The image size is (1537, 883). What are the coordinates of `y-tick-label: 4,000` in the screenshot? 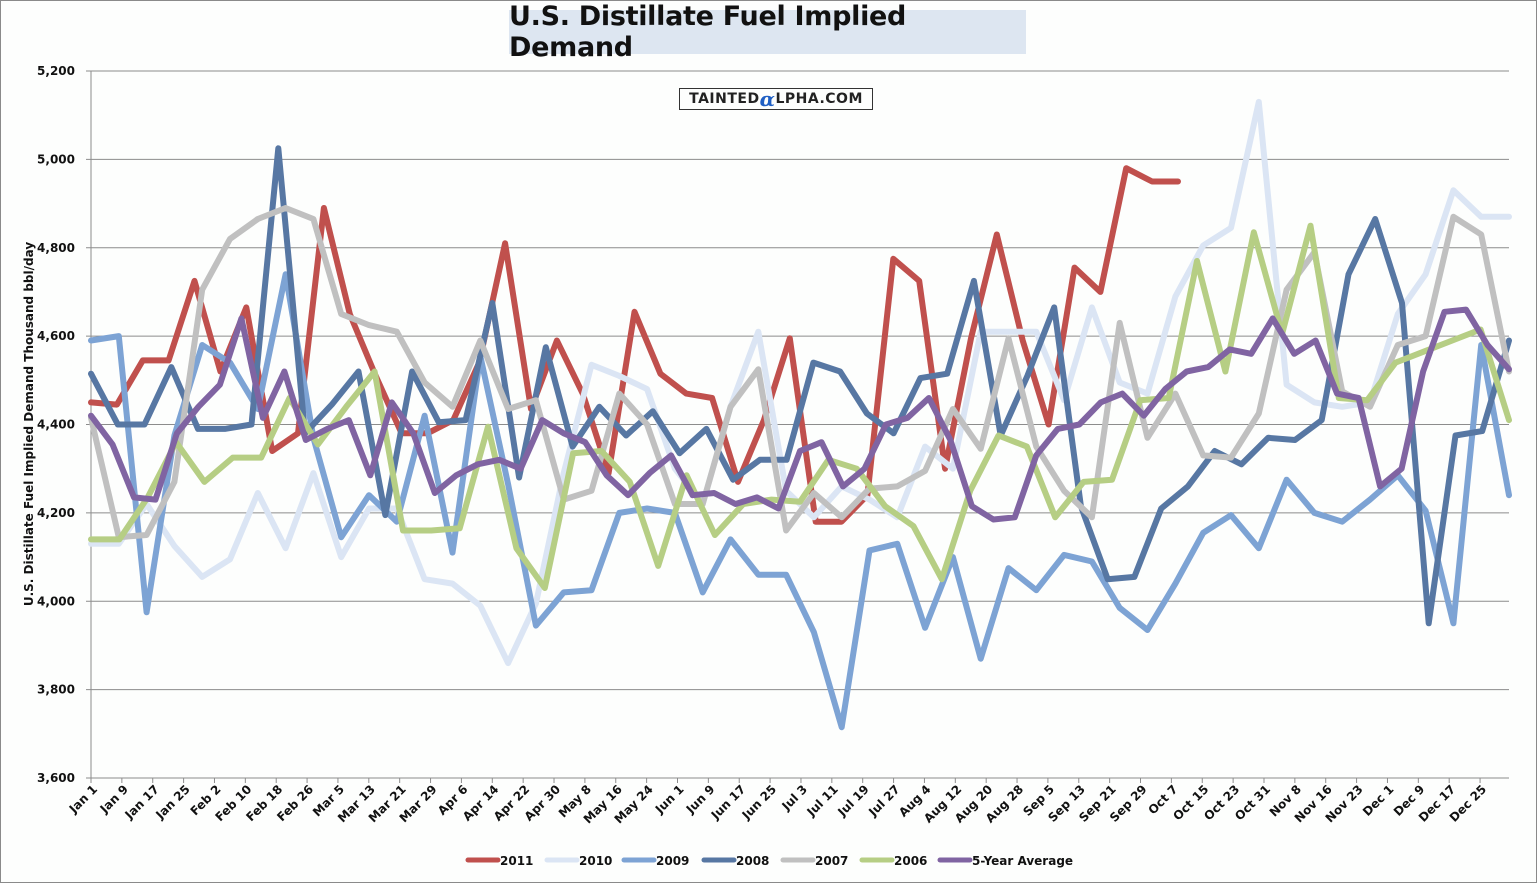 It's located at (56, 601).